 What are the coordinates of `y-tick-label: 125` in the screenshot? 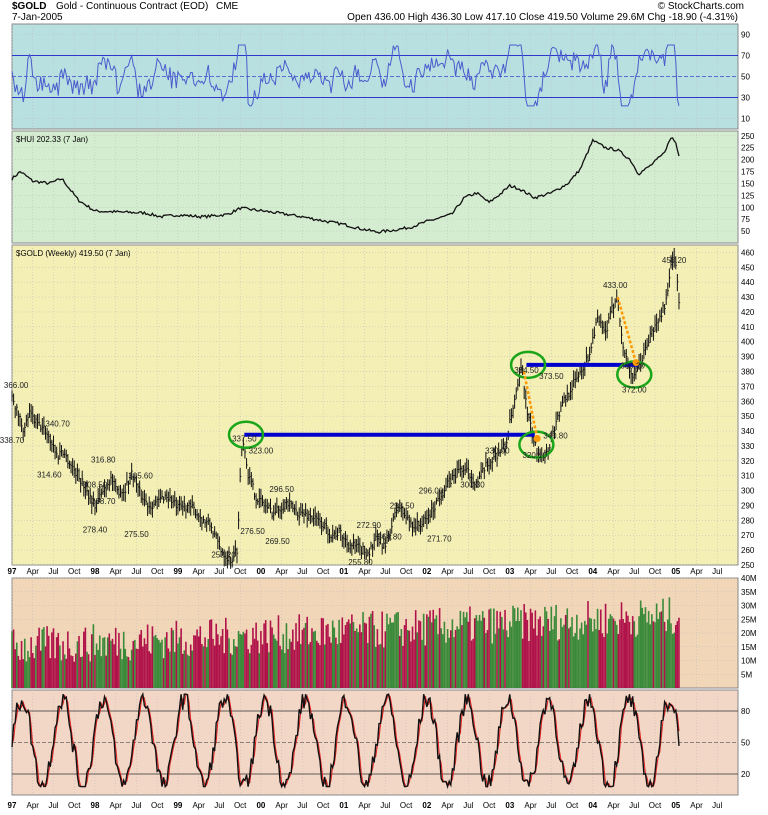 It's located at (748, 195).